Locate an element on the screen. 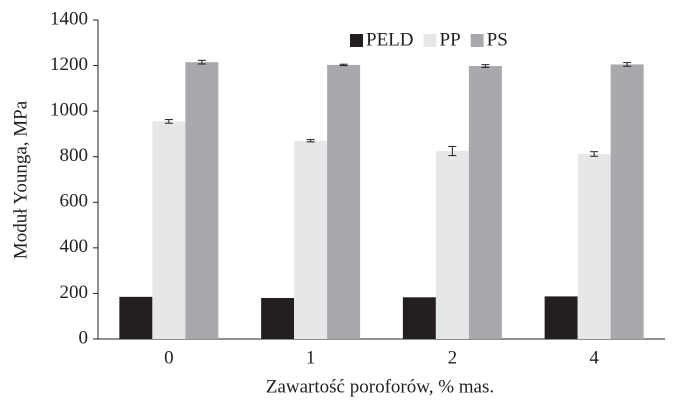 The width and height of the screenshot is (673, 403). legend-label: PELD is located at coordinates (390, 39).